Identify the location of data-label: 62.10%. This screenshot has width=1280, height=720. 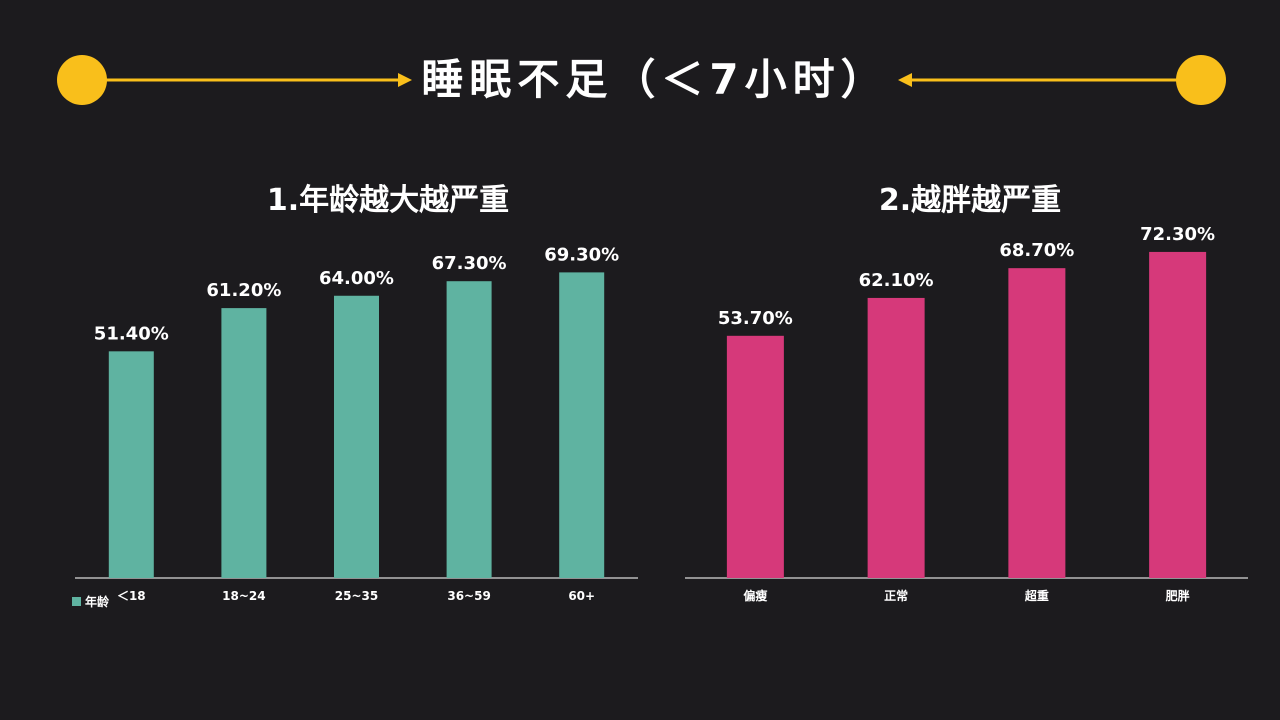
(896, 280).